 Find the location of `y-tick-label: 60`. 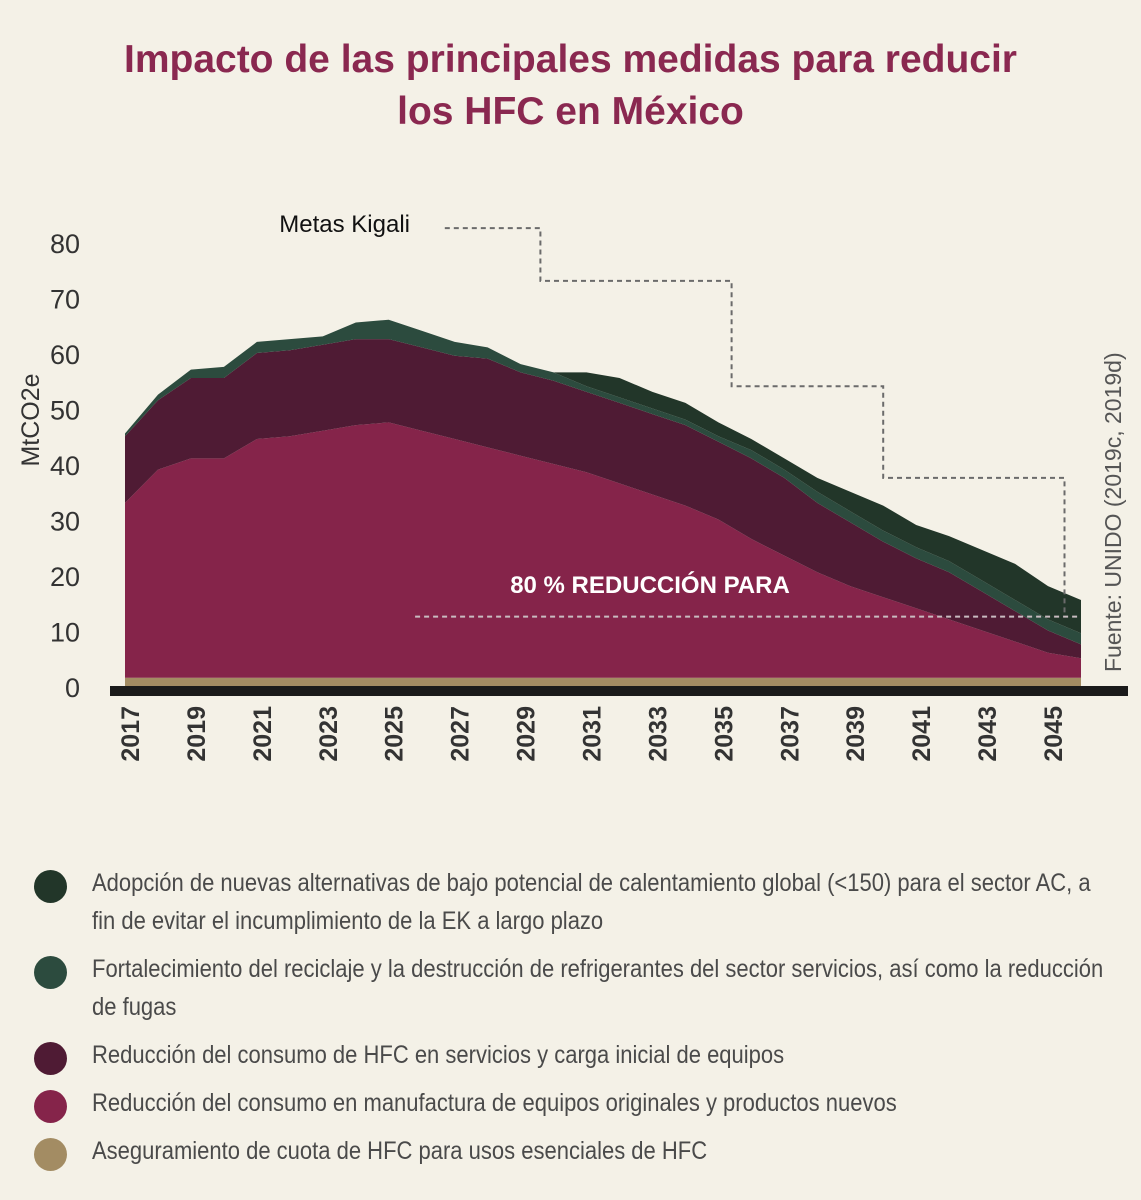

y-tick-label: 60 is located at coordinates (65, 355).